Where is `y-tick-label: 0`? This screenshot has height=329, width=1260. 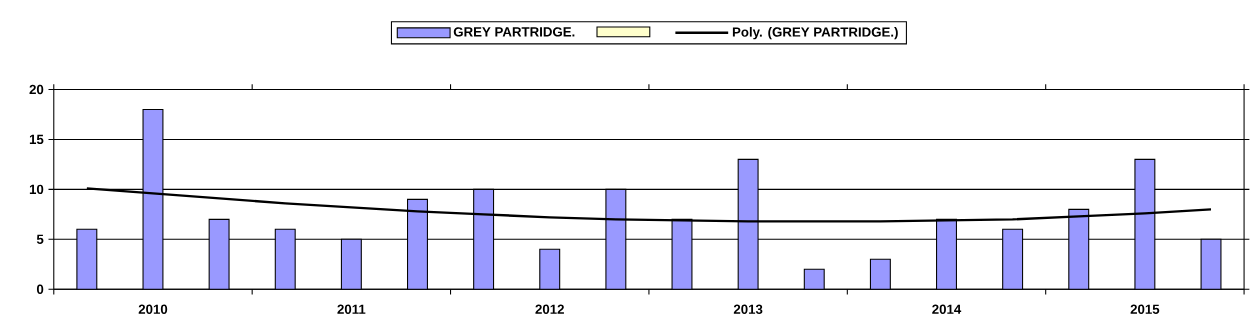 y-tick-label: 0 is located at coordinates (40, 289).